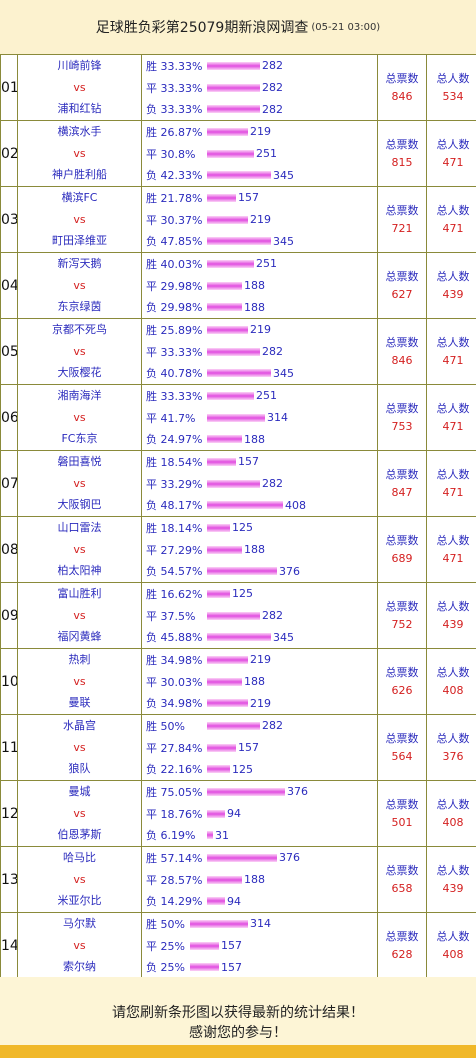 The image size is (476, 1058). I want to click on lose-label: 负 47.85%, so click(174, 242).